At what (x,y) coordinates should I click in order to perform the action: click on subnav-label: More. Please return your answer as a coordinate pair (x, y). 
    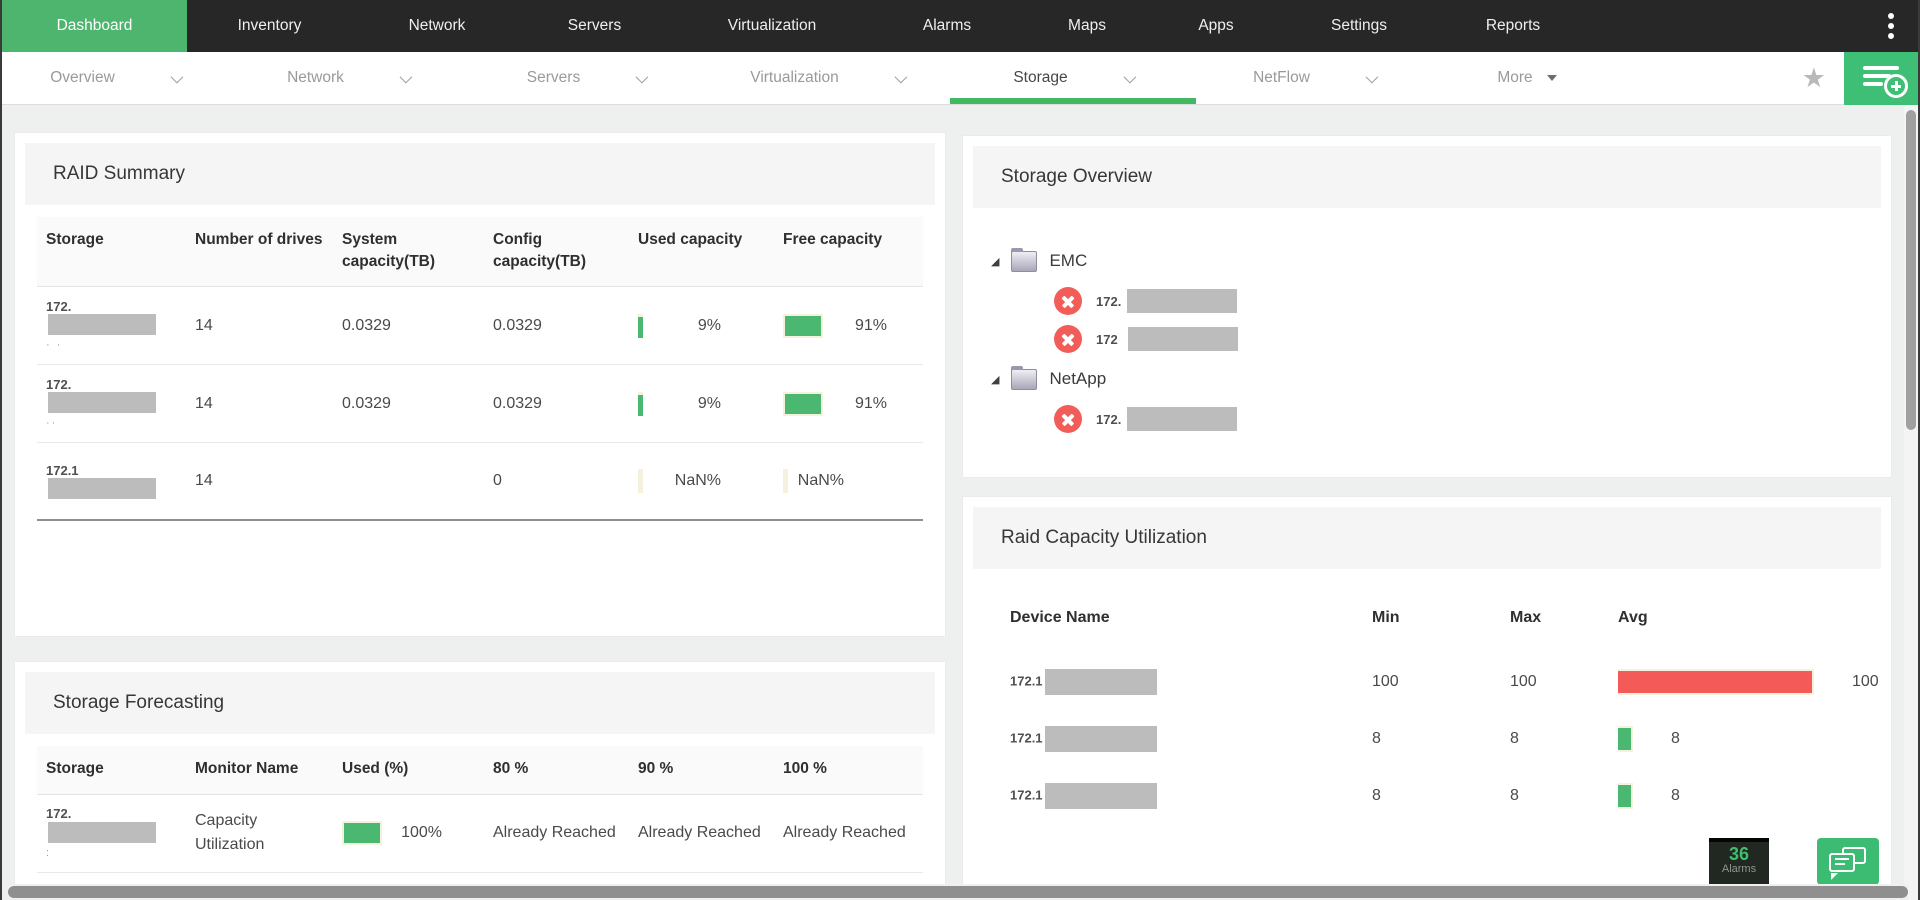
    Looking at the image, I should click on (1515, 77).